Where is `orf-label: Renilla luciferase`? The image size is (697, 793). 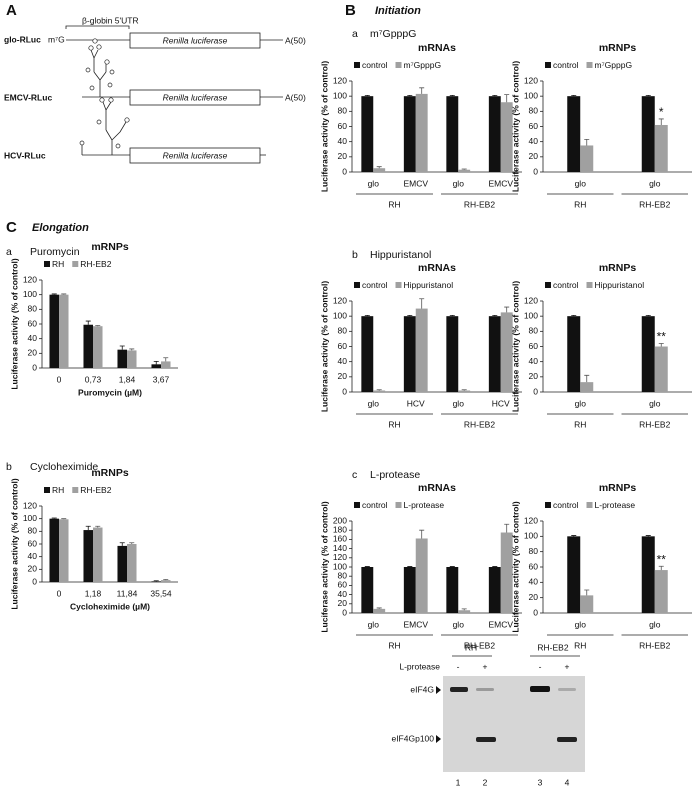
orf-label: Renilla luciferase is located at coordinates (195, 155).